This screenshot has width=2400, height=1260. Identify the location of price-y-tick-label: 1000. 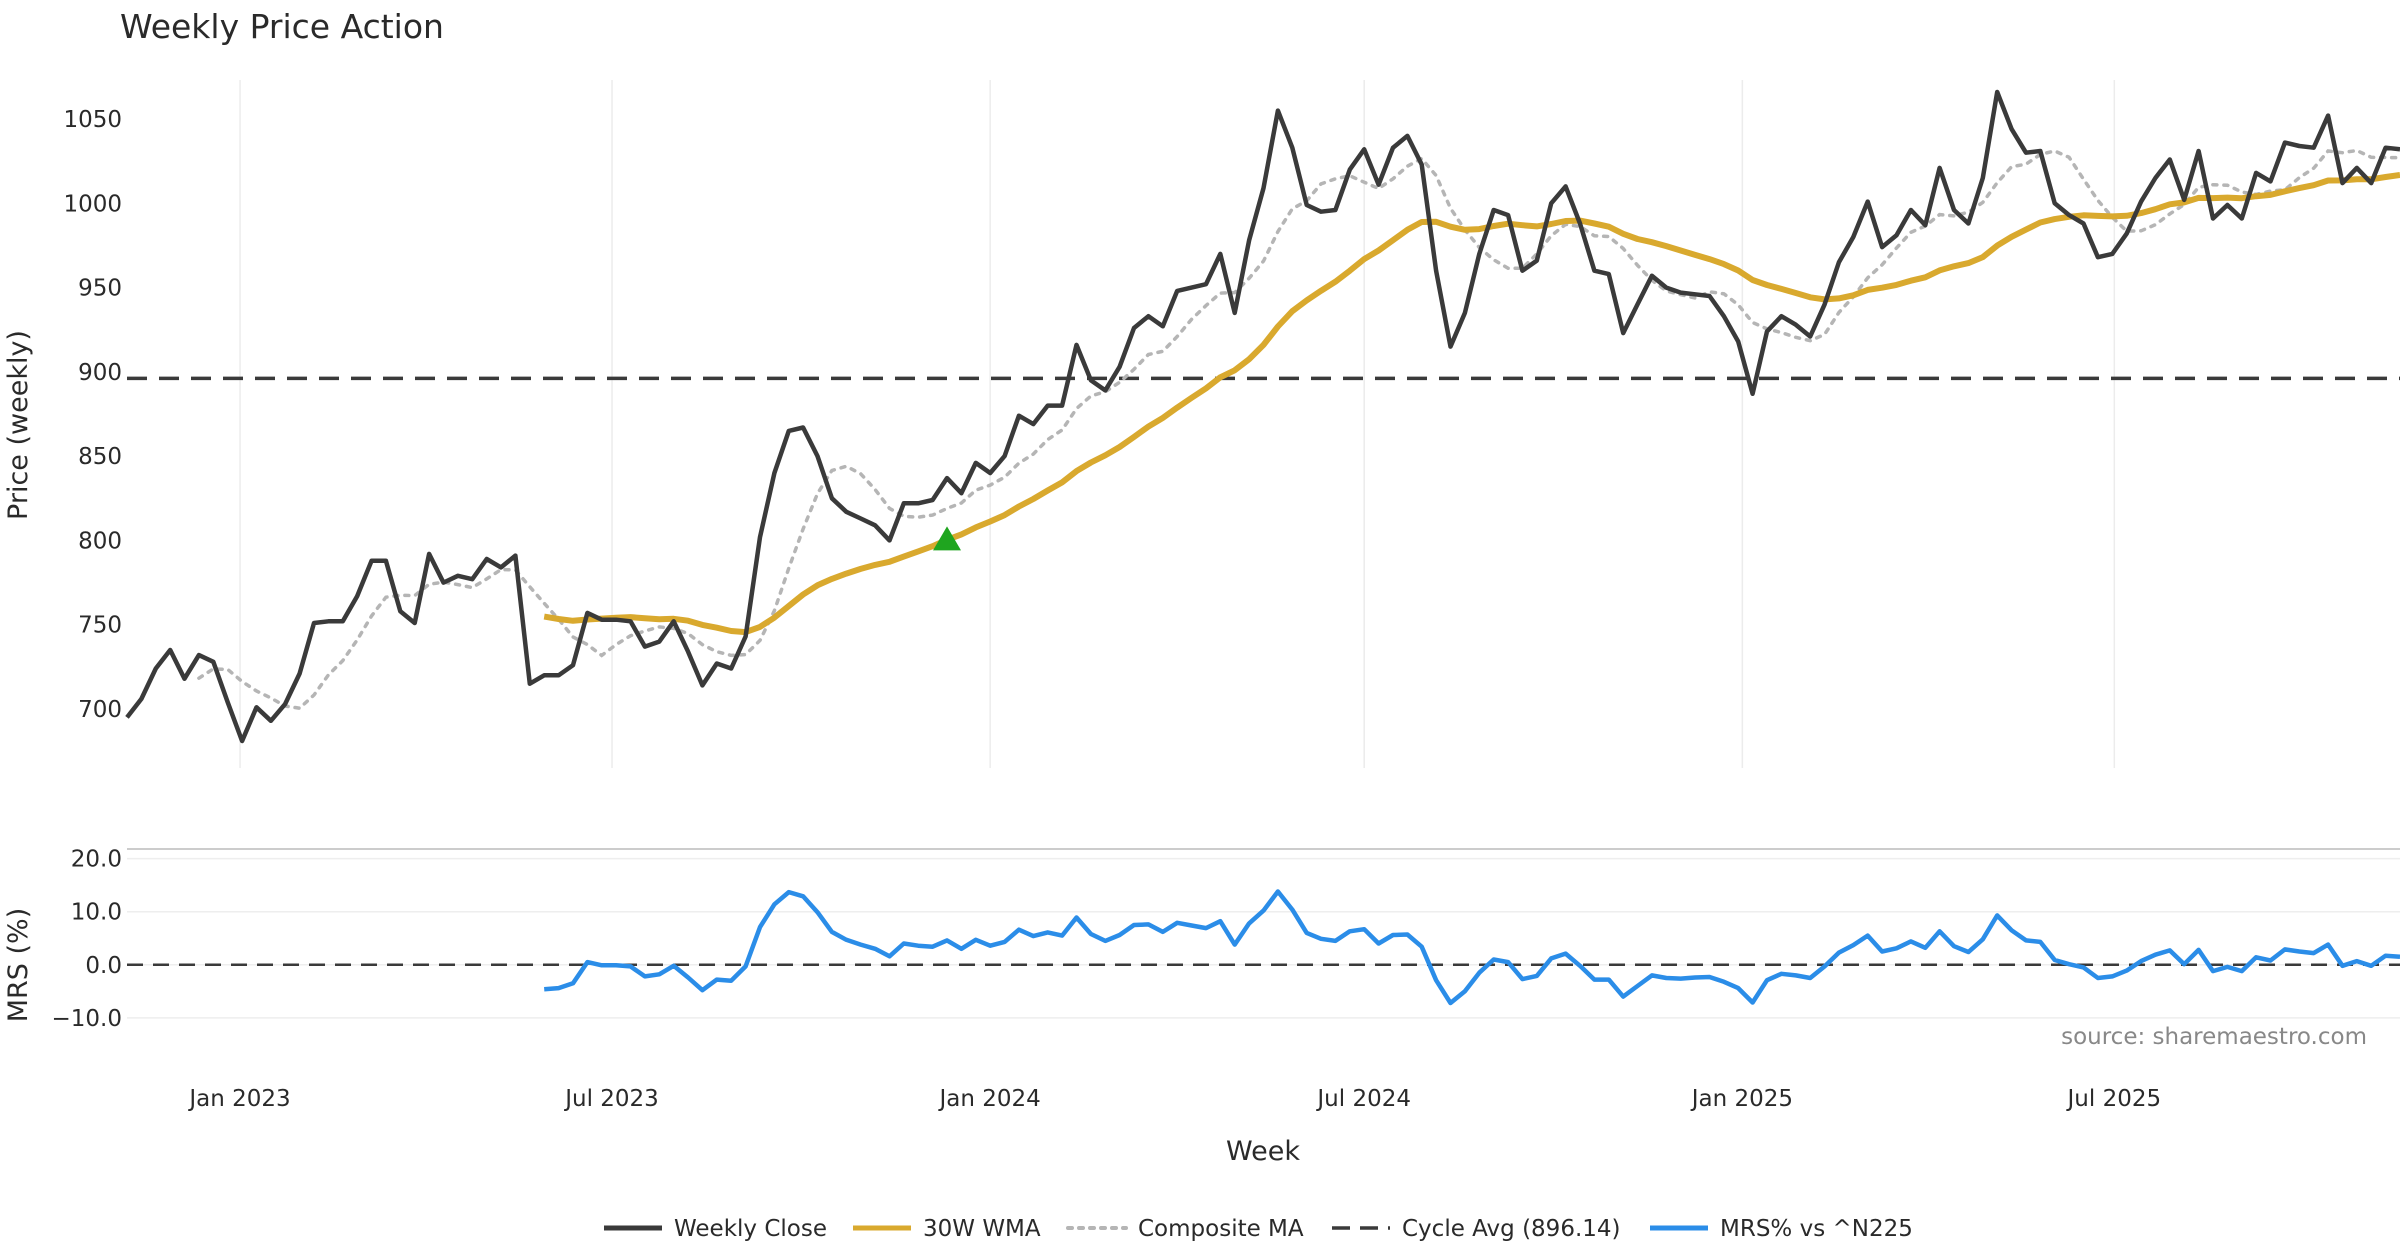
(92, 204).